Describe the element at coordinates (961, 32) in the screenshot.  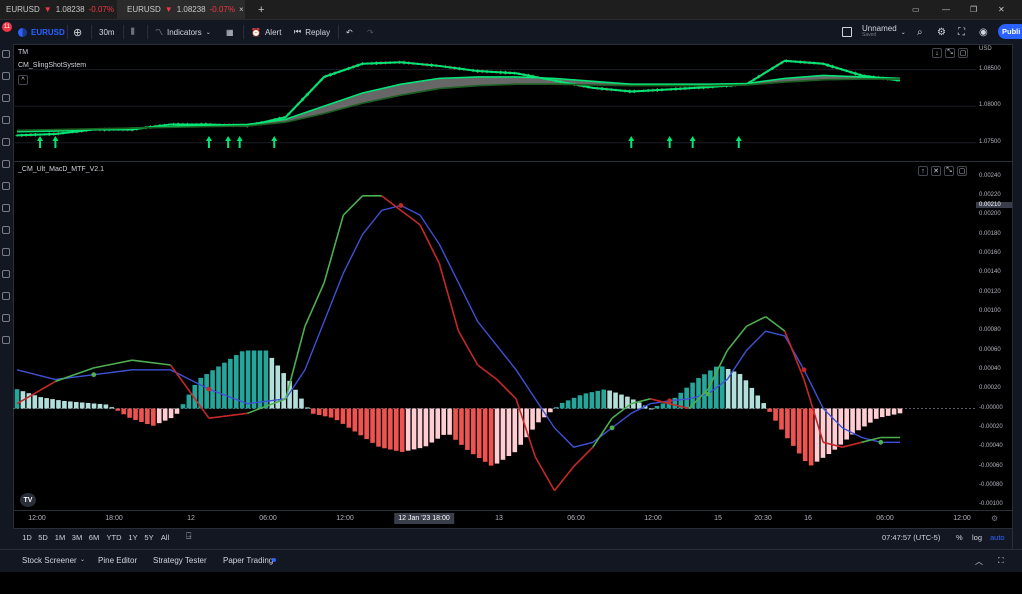
I see `fullscreen-icon: ⛶` at that location.